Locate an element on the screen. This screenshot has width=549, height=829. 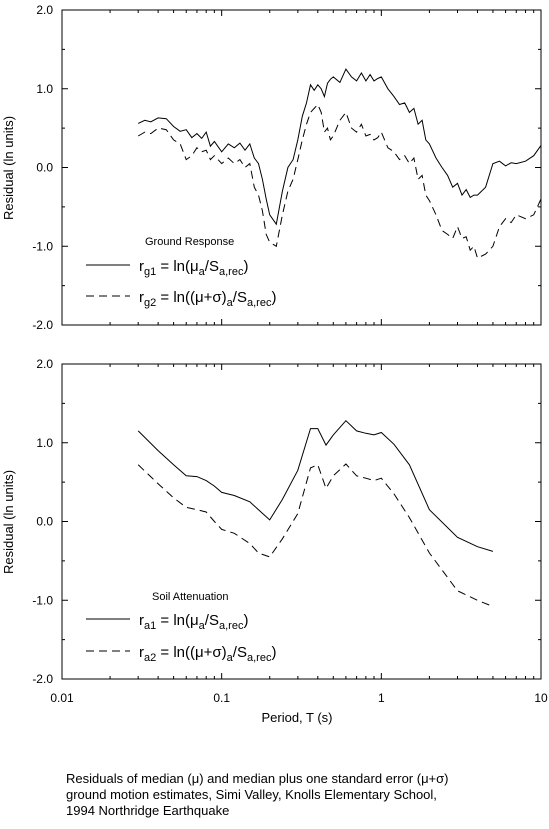
x-axis-label: Period, T (s) is located at coordinates (296, 717).